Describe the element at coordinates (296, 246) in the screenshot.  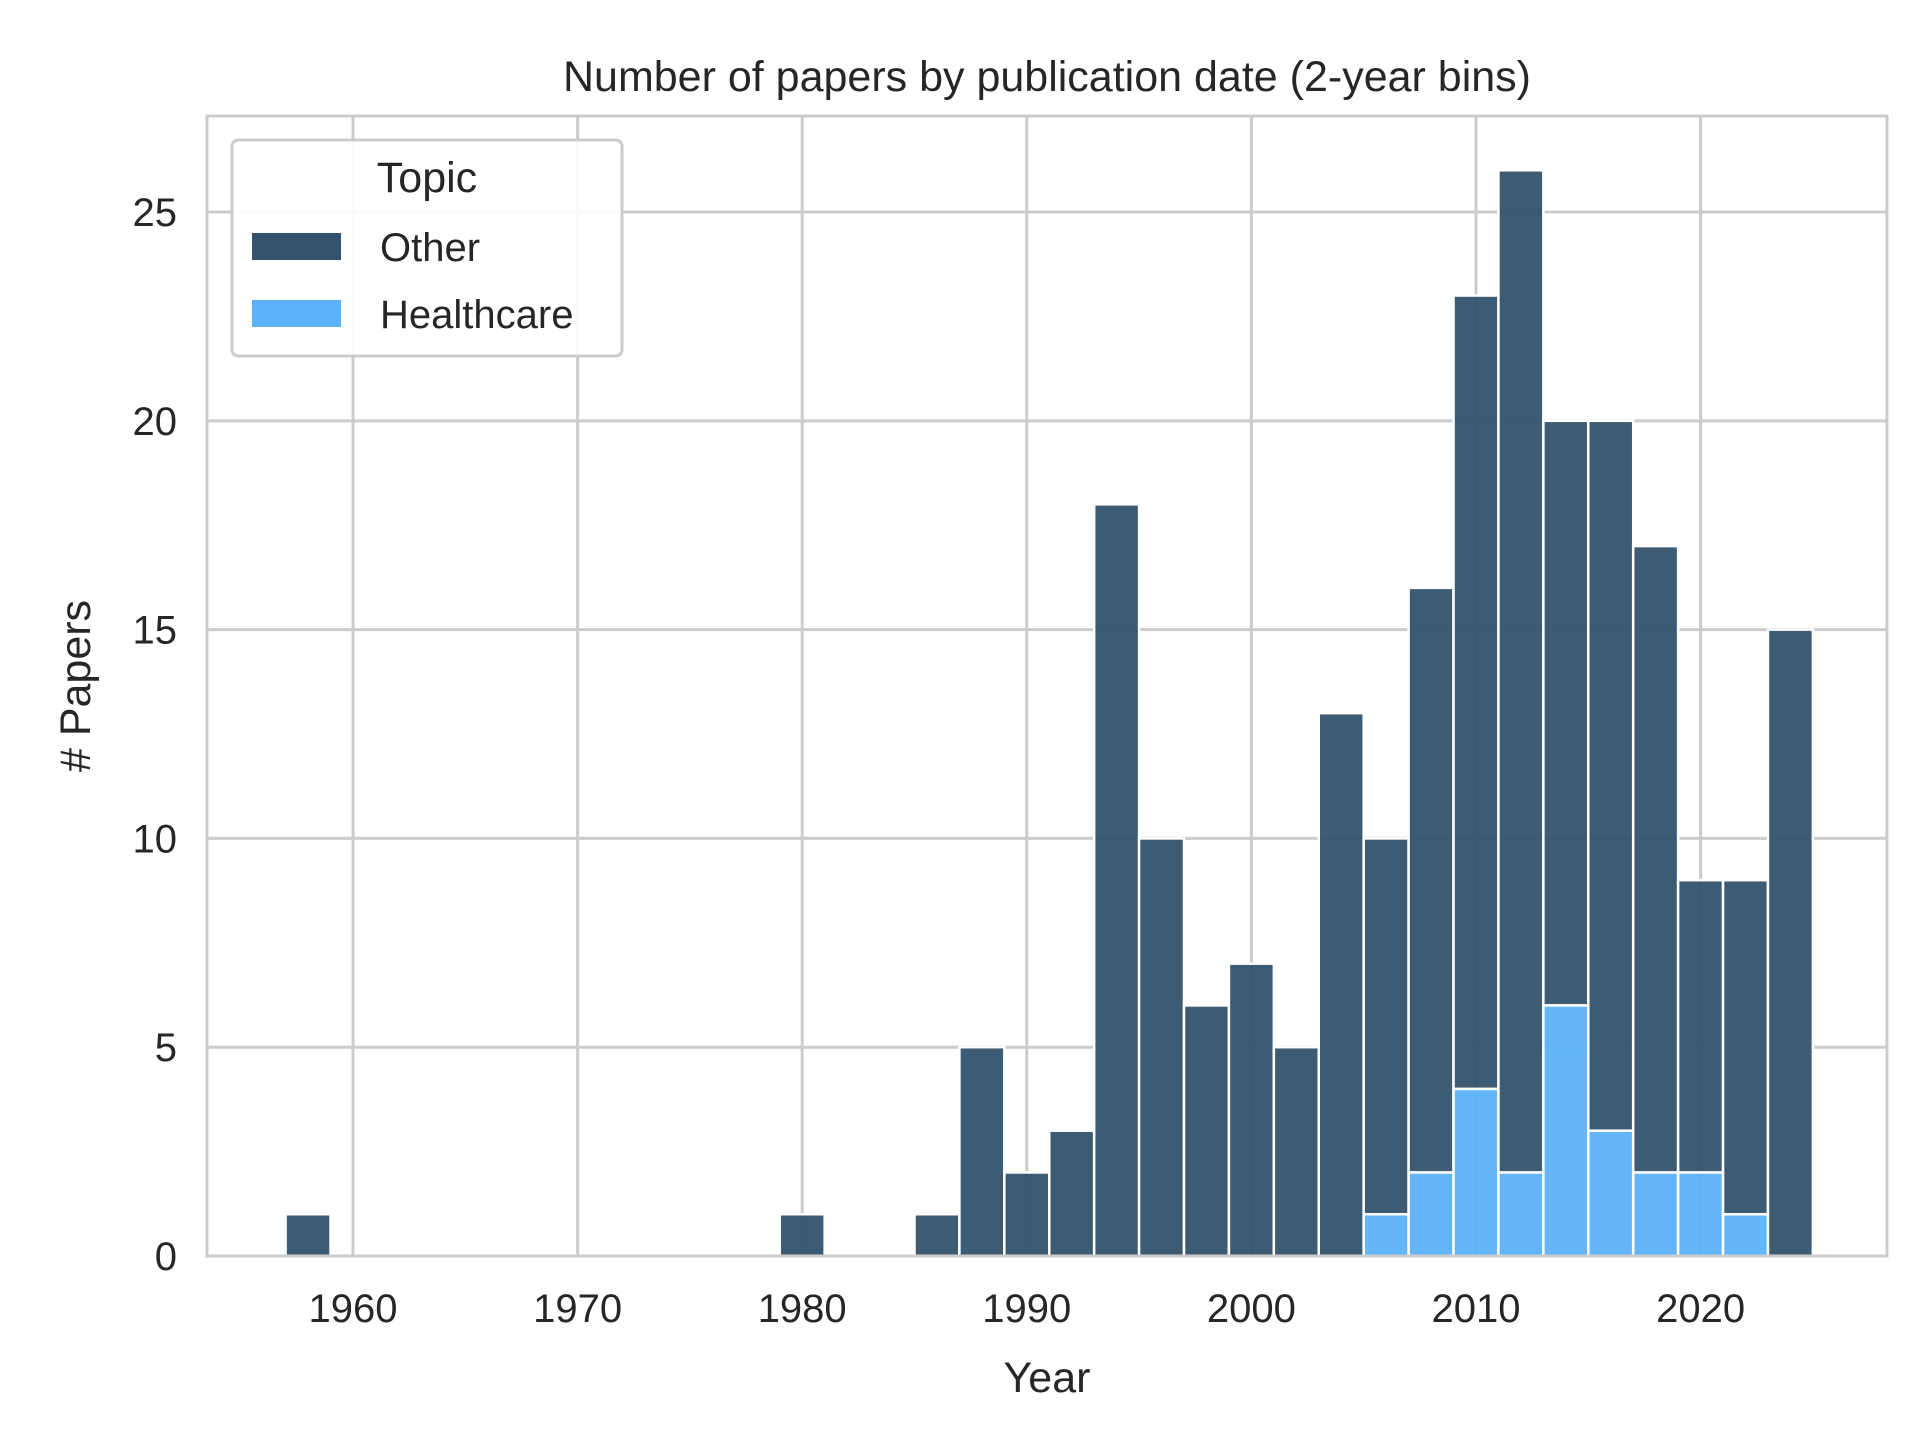
I see `legend-swatch-other` at that location.